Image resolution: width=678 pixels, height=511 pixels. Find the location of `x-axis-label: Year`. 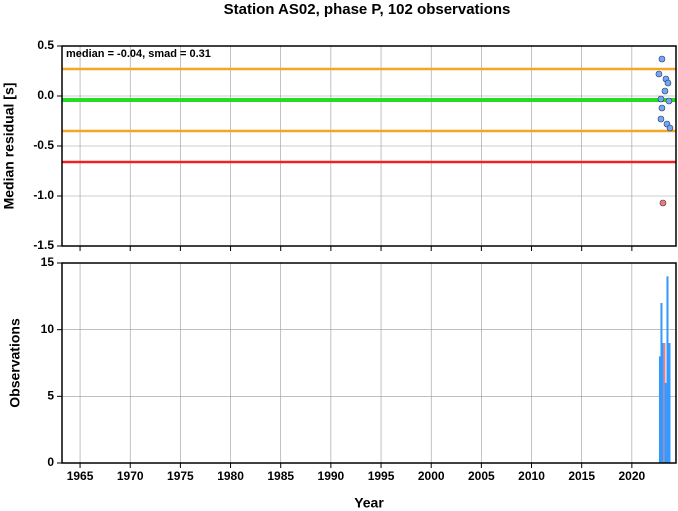

x-axis-label: Year is located at coordinates (369, 503).